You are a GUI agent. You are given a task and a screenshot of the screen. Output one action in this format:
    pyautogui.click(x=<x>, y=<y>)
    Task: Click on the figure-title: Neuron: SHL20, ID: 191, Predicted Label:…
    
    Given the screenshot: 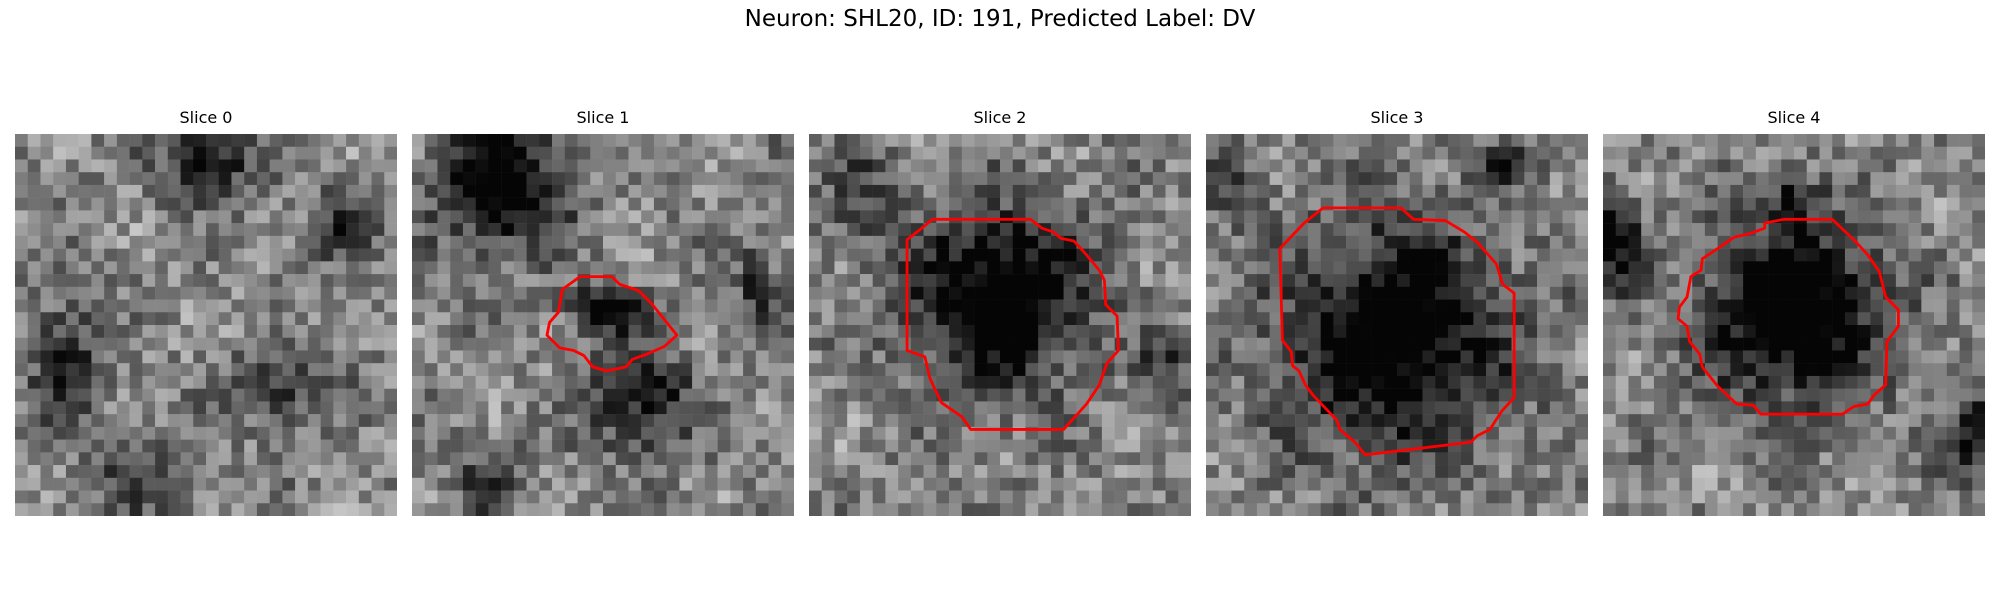 What is the action you would take?
    pyautogui.click(x=1000, y=19)
    